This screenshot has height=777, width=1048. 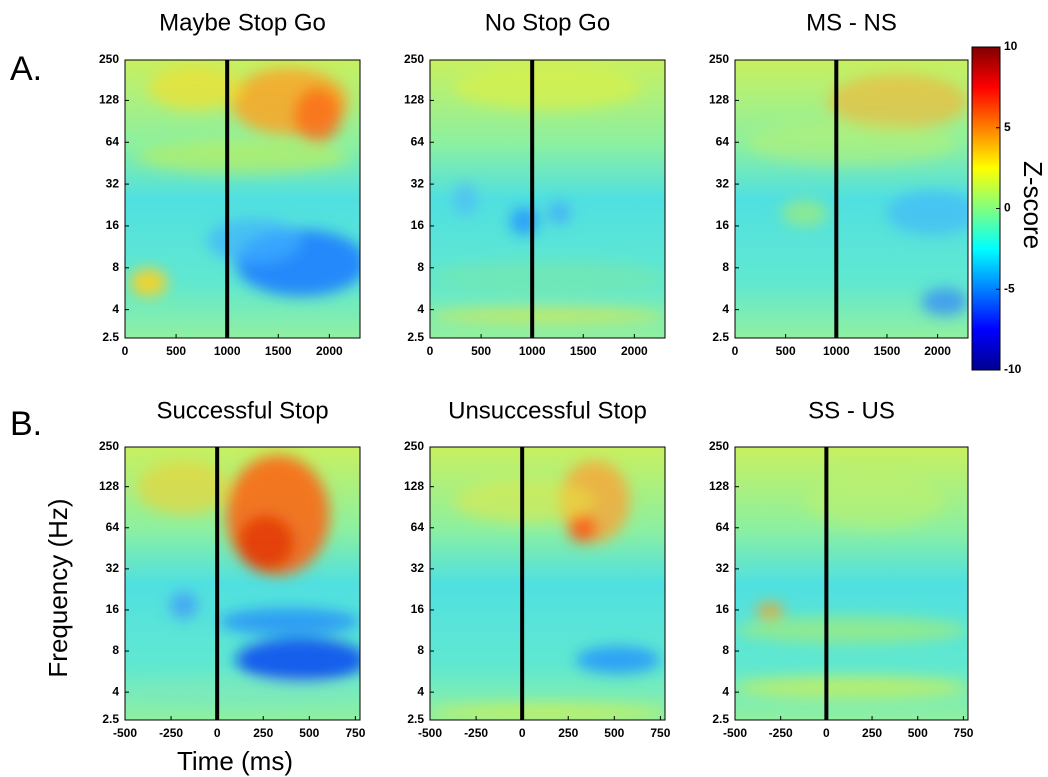 I want to click on colorbar-tick-label: -5, so click(x=1009, y=288).